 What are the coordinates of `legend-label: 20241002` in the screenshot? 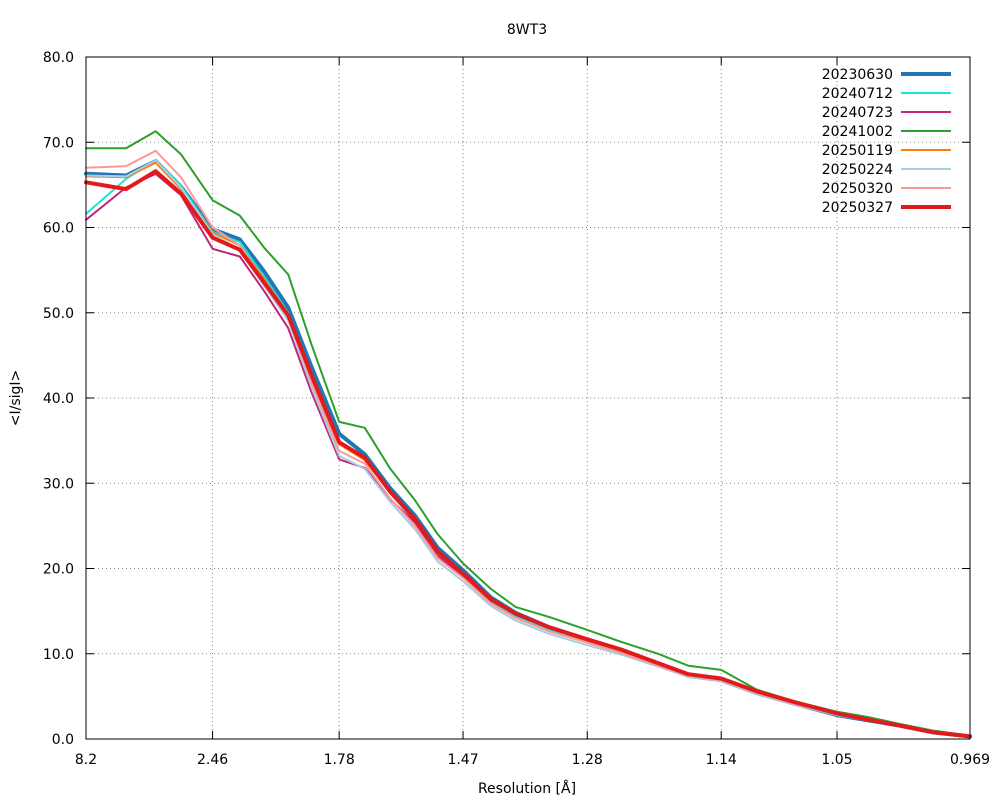 It's located at (857, 132).